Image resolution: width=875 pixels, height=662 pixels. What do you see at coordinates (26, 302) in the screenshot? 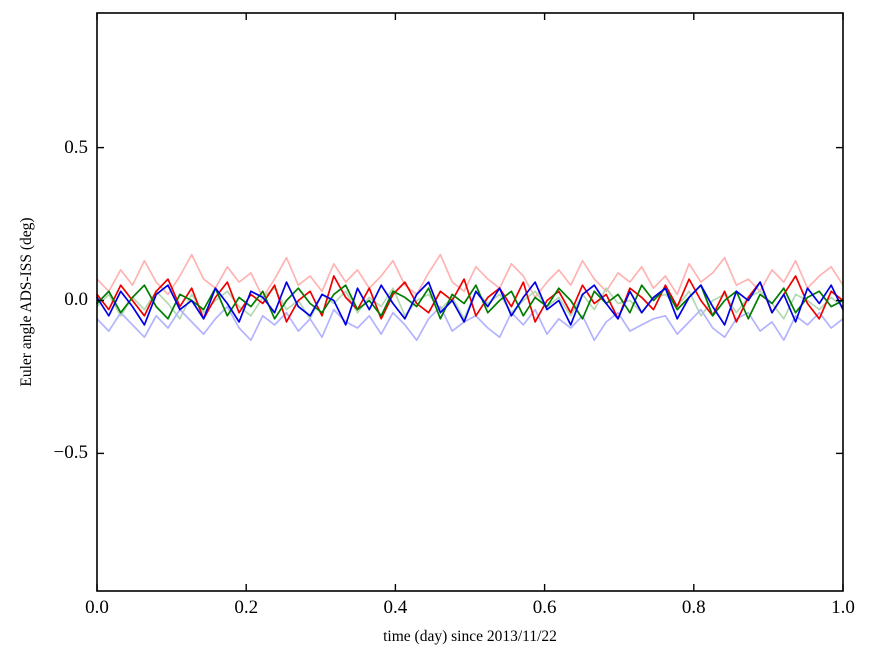
I see `y-axis-label: Euler angle ADS-ISS (deg)` at bounding box center [26, 302].